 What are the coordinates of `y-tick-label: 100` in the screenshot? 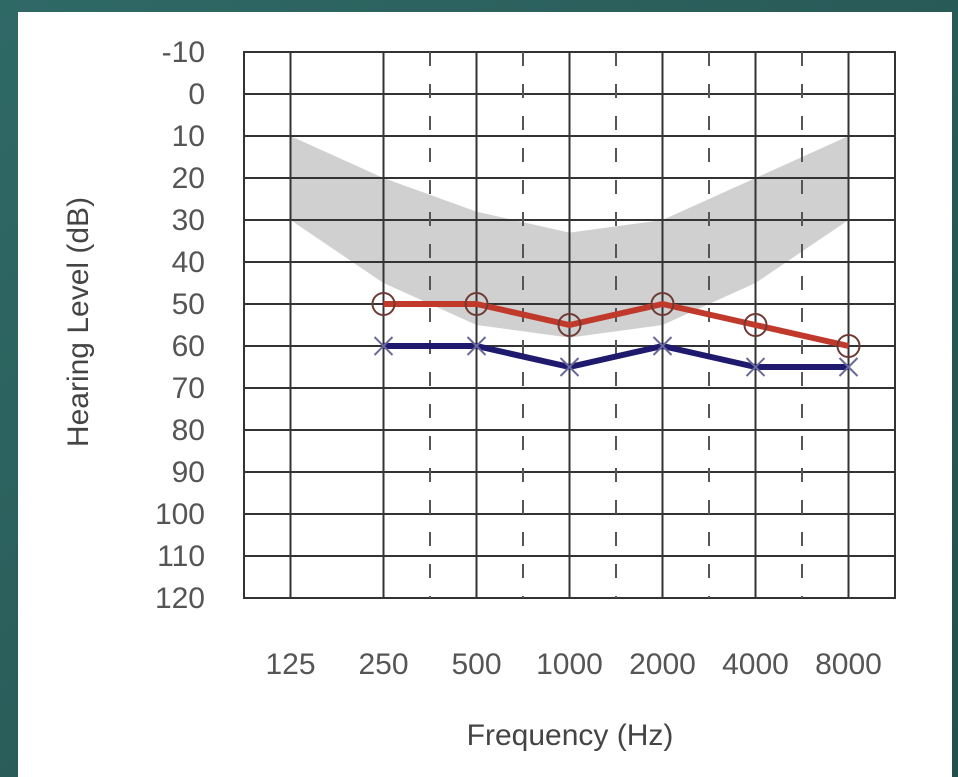 It's located at (180, 514).